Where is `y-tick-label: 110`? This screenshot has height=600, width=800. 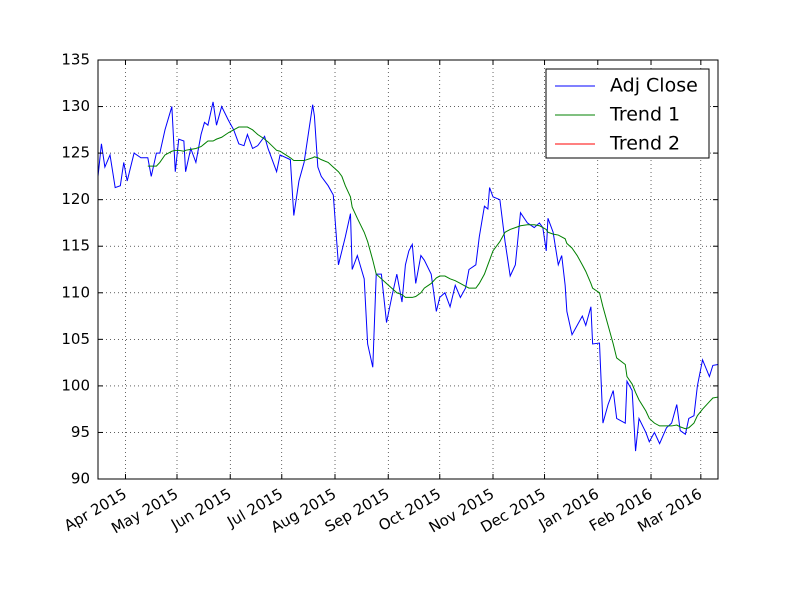
y-tick-label: 110 is located at coordinates (75, 292).